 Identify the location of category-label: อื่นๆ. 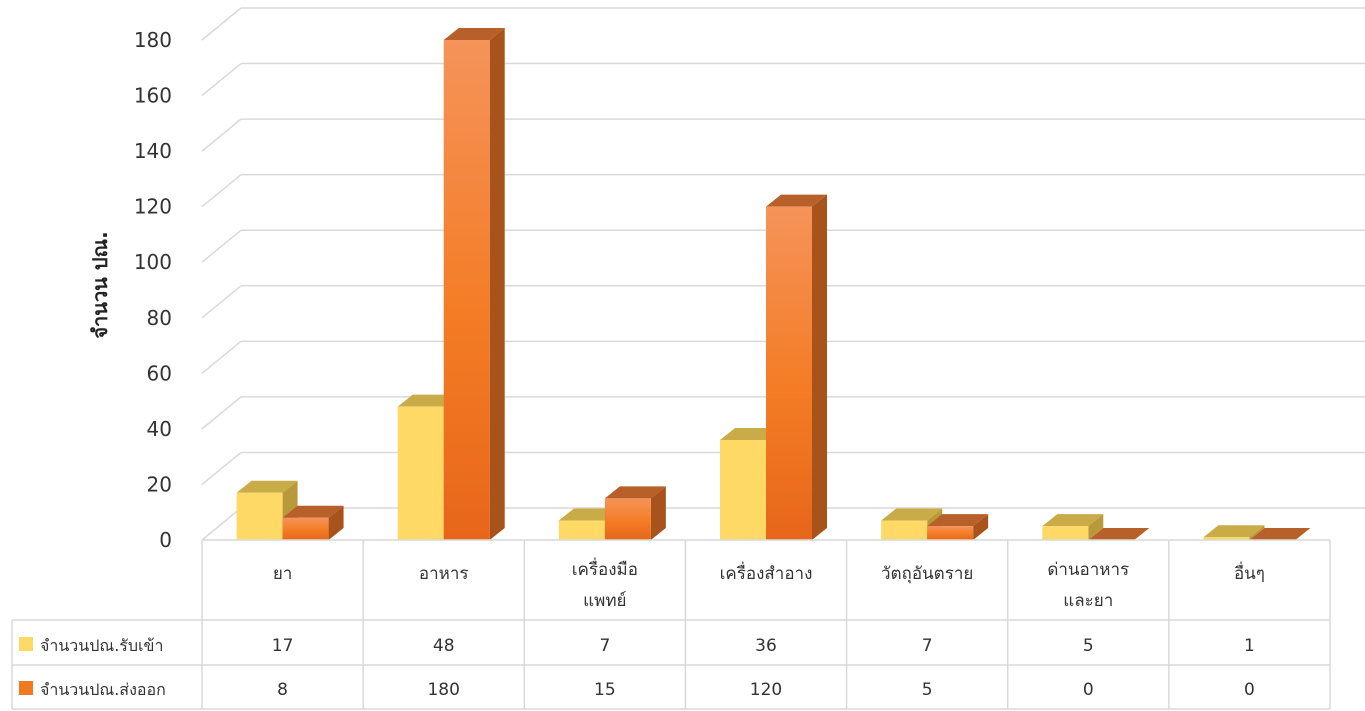
(1249, 572).